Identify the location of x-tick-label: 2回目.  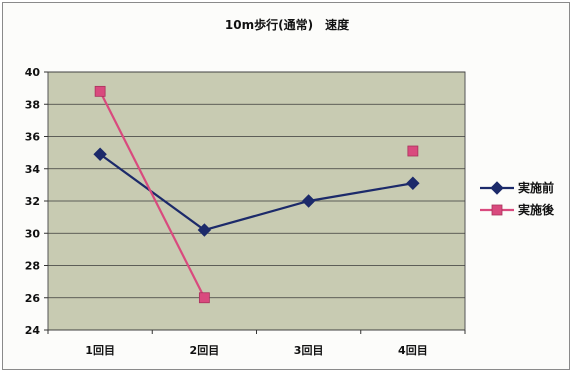
(205, 350).